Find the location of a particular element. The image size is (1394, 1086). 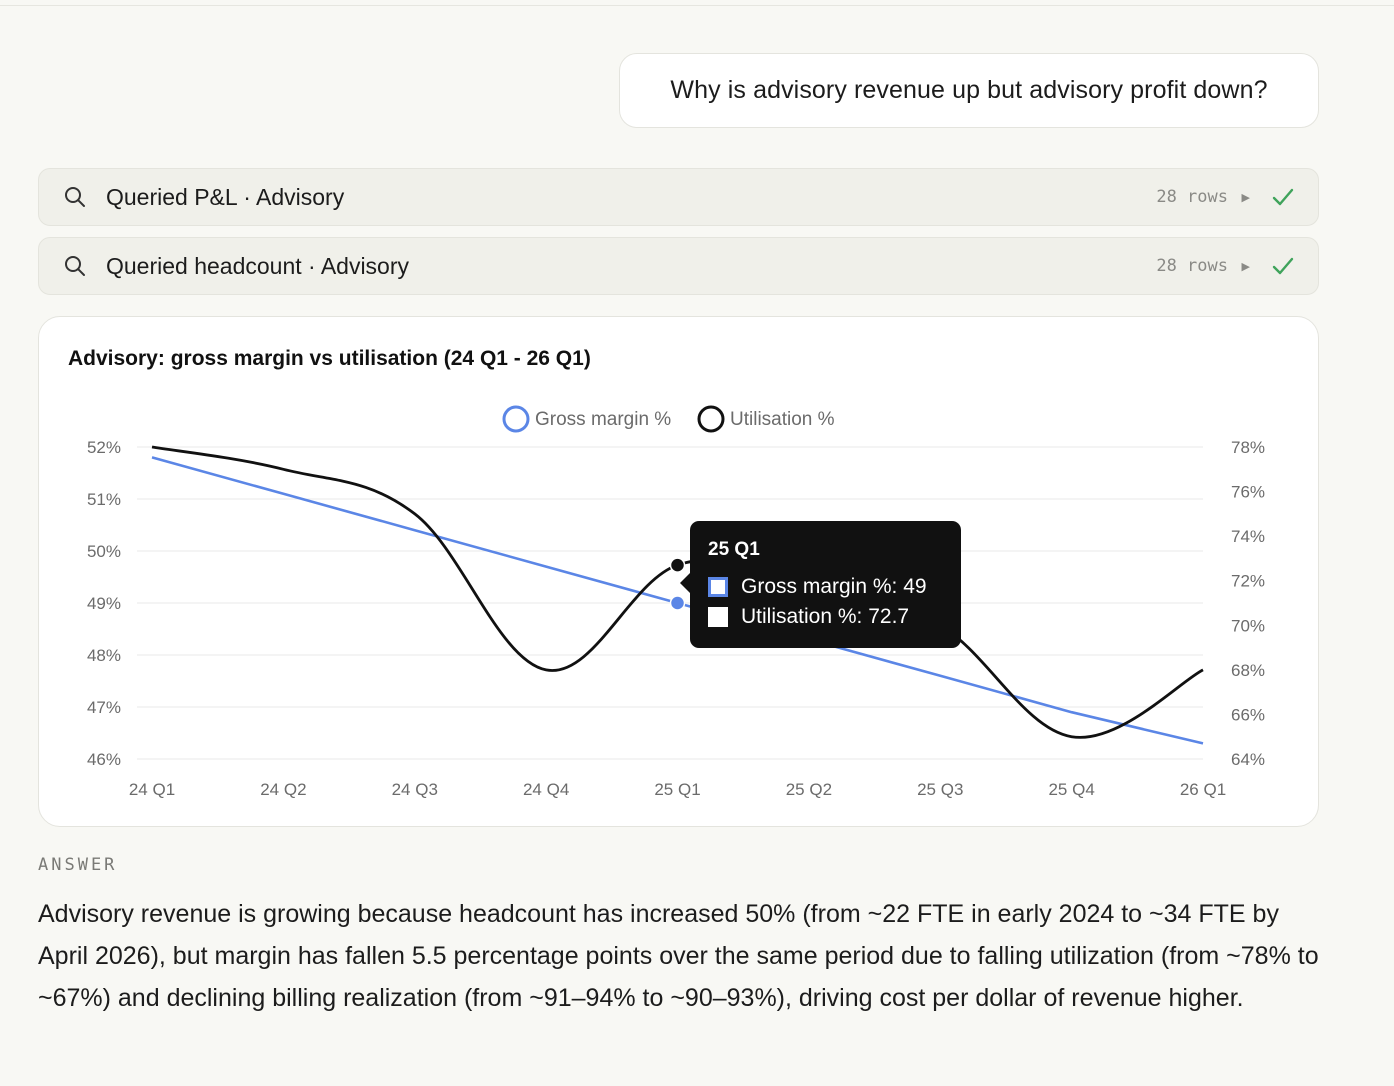

series-point-gross-margin is located at coordinates (677, 603).